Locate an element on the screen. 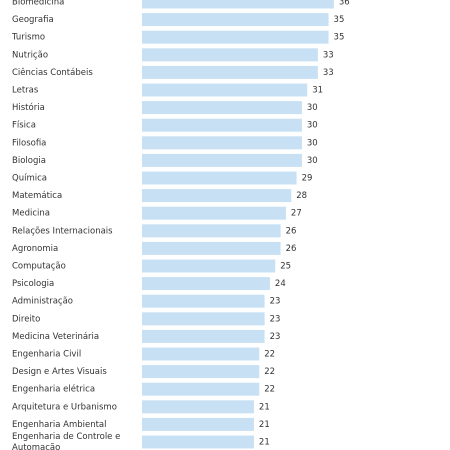  category-label: História is located at coordinates (28, 107).